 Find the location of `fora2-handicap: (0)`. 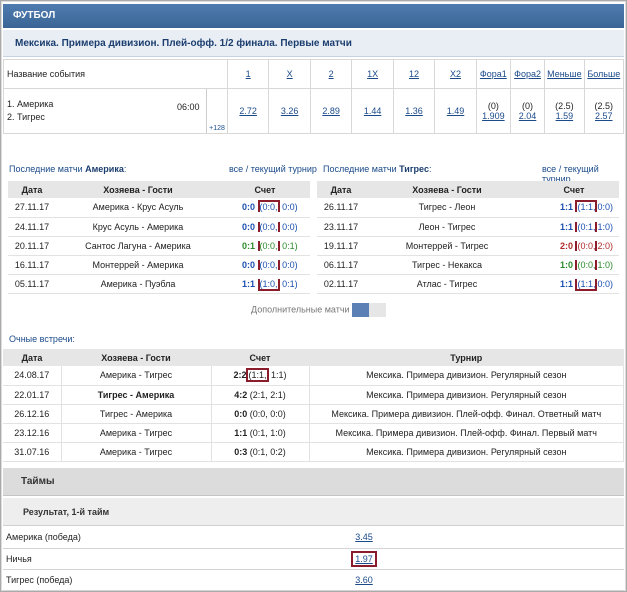

fora2-handicap: (0) is located at coordinates (528, 106).